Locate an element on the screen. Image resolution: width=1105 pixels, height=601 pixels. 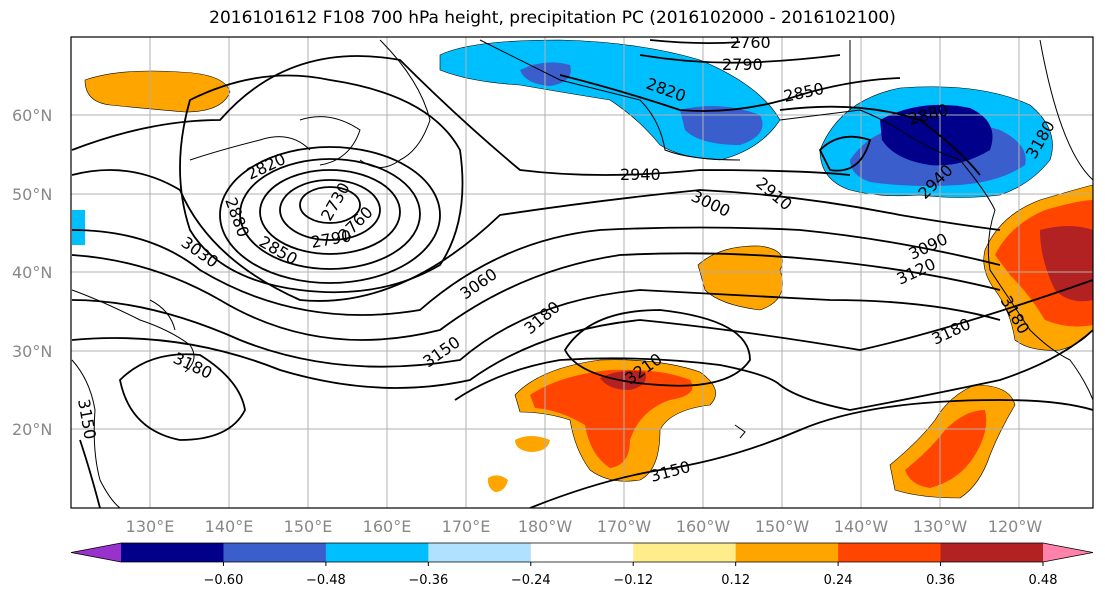
latitude-labels: 60°N 50°N 40°N 30°N 20°N is located at coordinates (32, 272).